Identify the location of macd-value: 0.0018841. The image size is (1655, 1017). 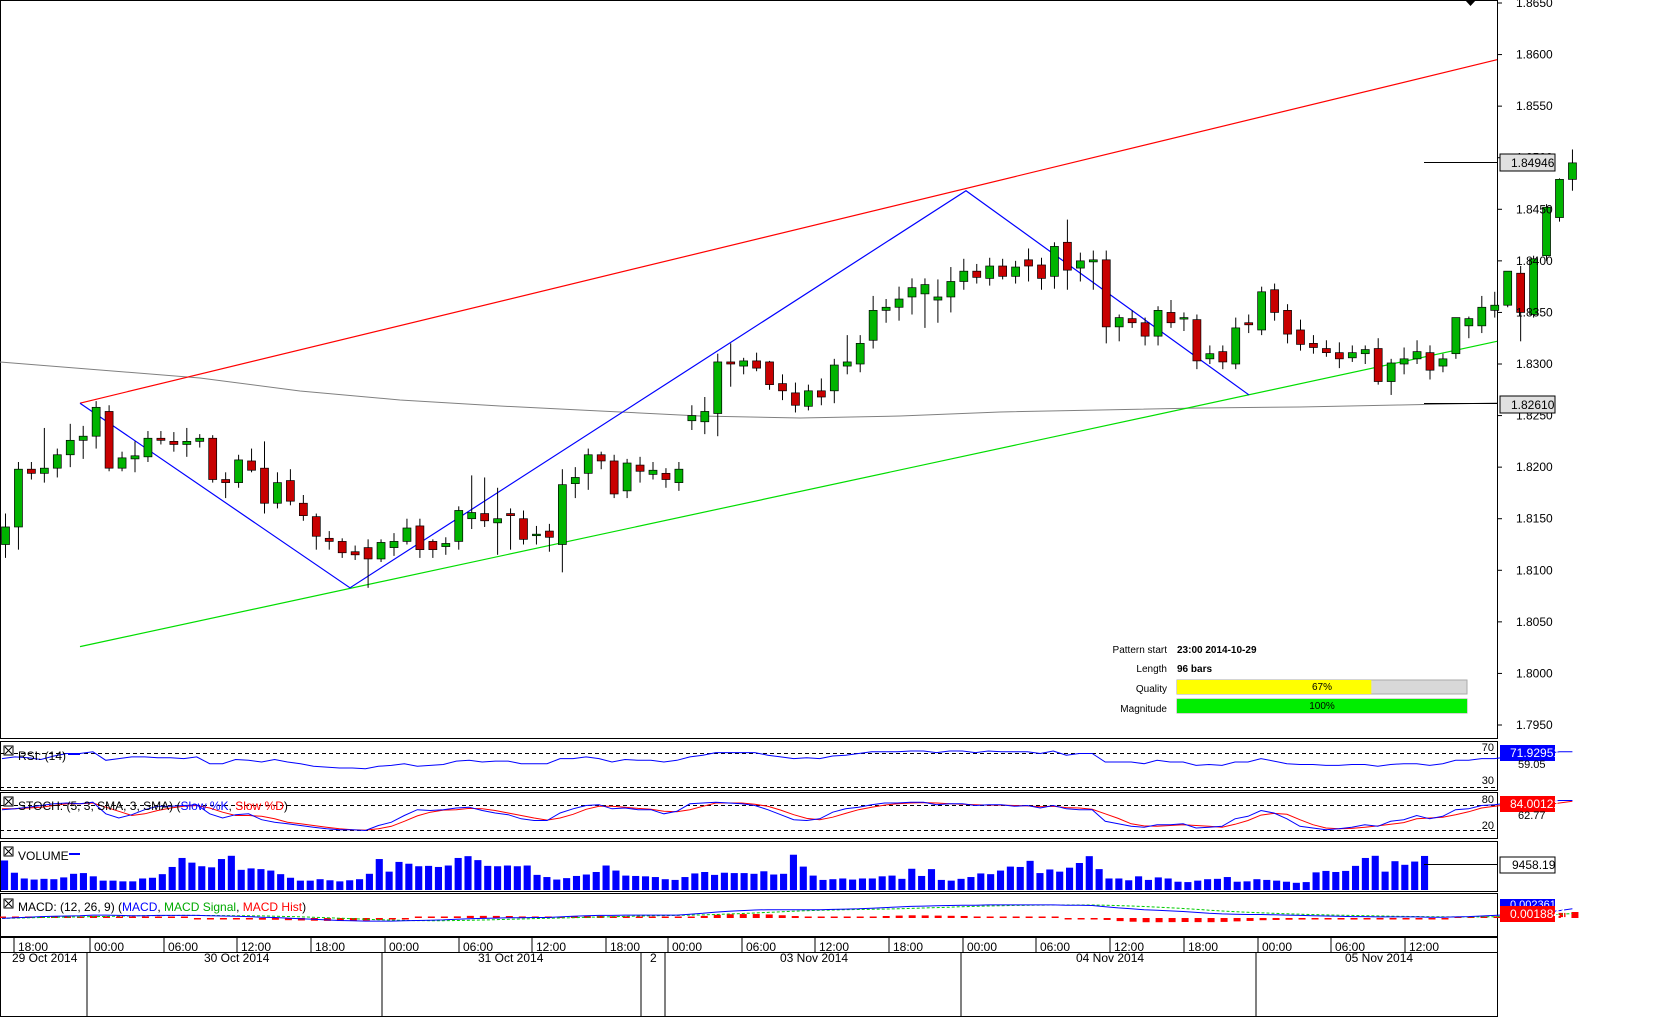
(1538, 914).